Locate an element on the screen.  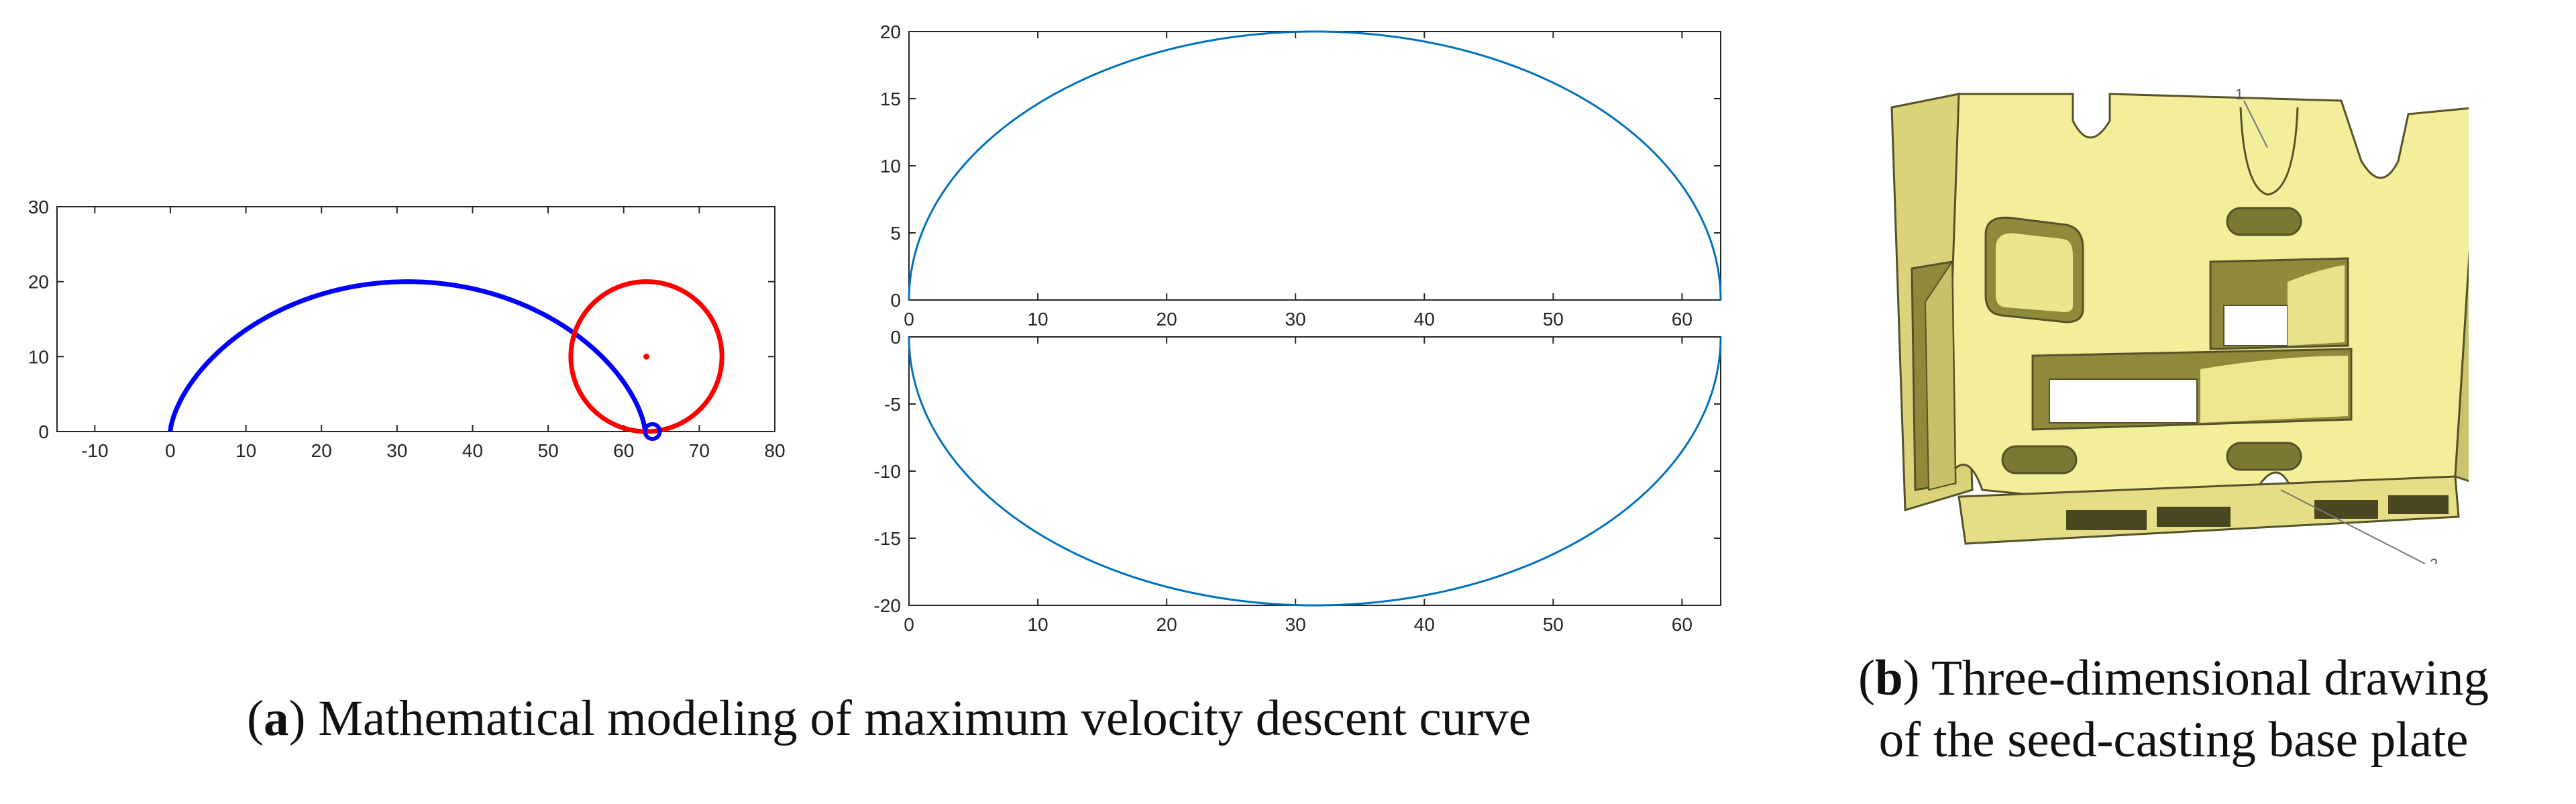
base-plate-3d-drawing: 1 2 is located at coordinates (2179, 325).